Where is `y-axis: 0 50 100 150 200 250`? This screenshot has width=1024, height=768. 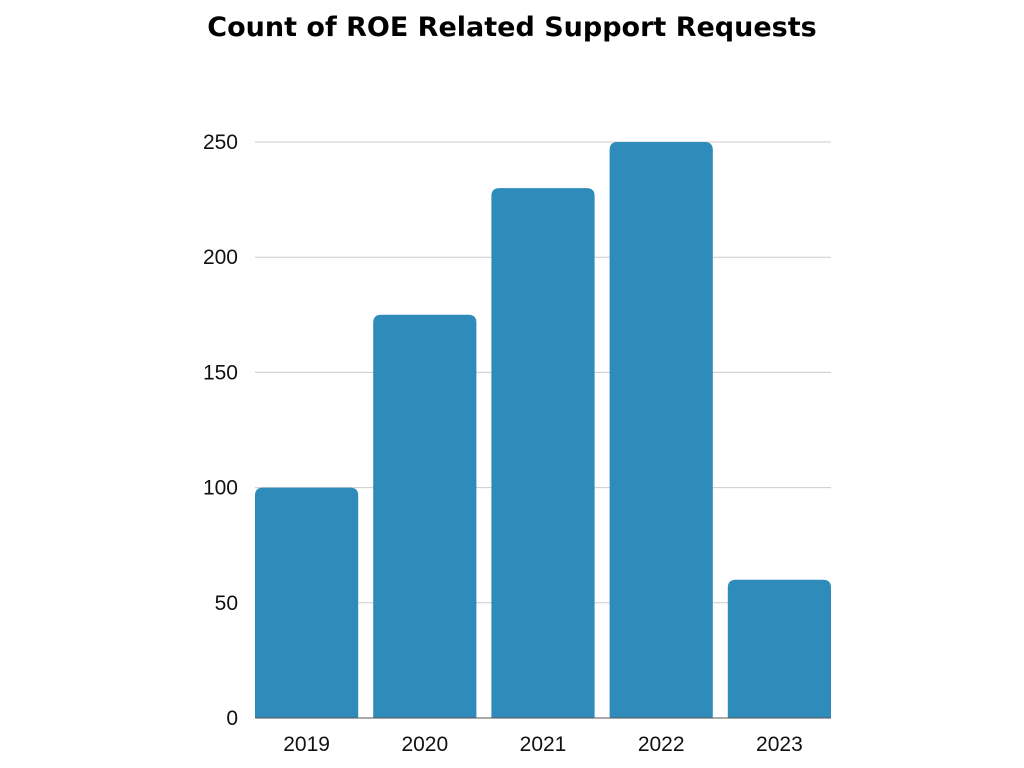 y-axis: 0 50 100 150 200 250 is located at coordinates (220, 430).